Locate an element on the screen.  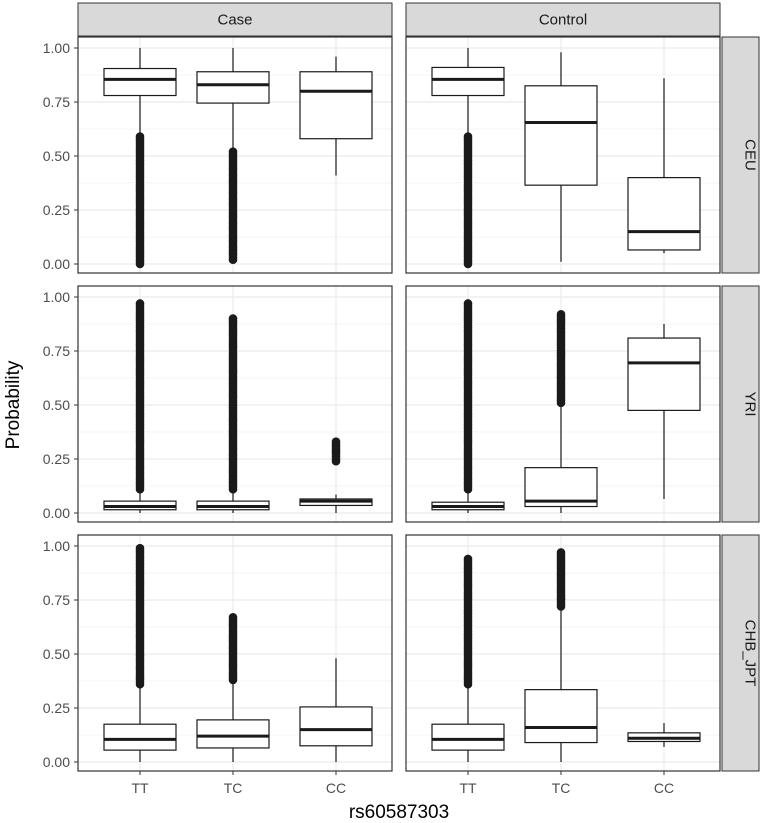
facet-strip-ceu is located at coordinates (740, 155).